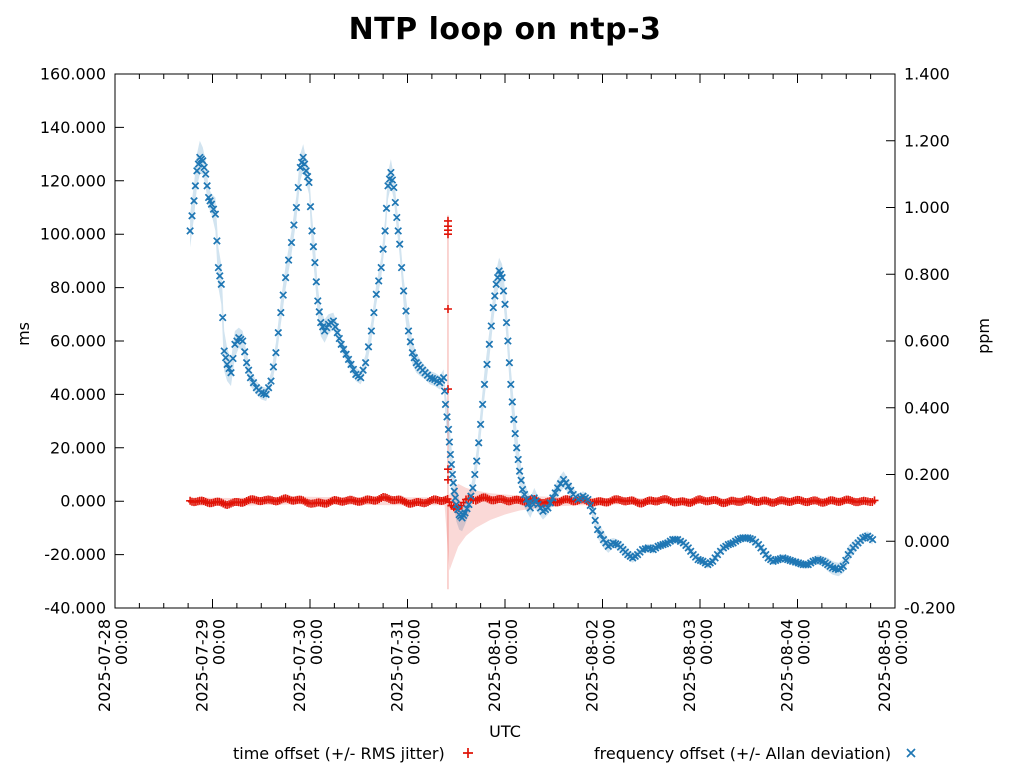  Describe the element at coordinates (911, 753) in the screenshot. I see `cross-marker-icon` at that location.